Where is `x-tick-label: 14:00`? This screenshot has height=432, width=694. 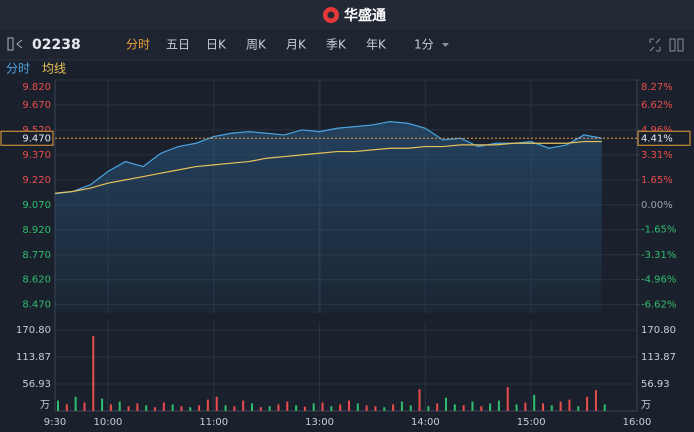 x-tick-label: 14:00 is located at coordinates (425, 422).